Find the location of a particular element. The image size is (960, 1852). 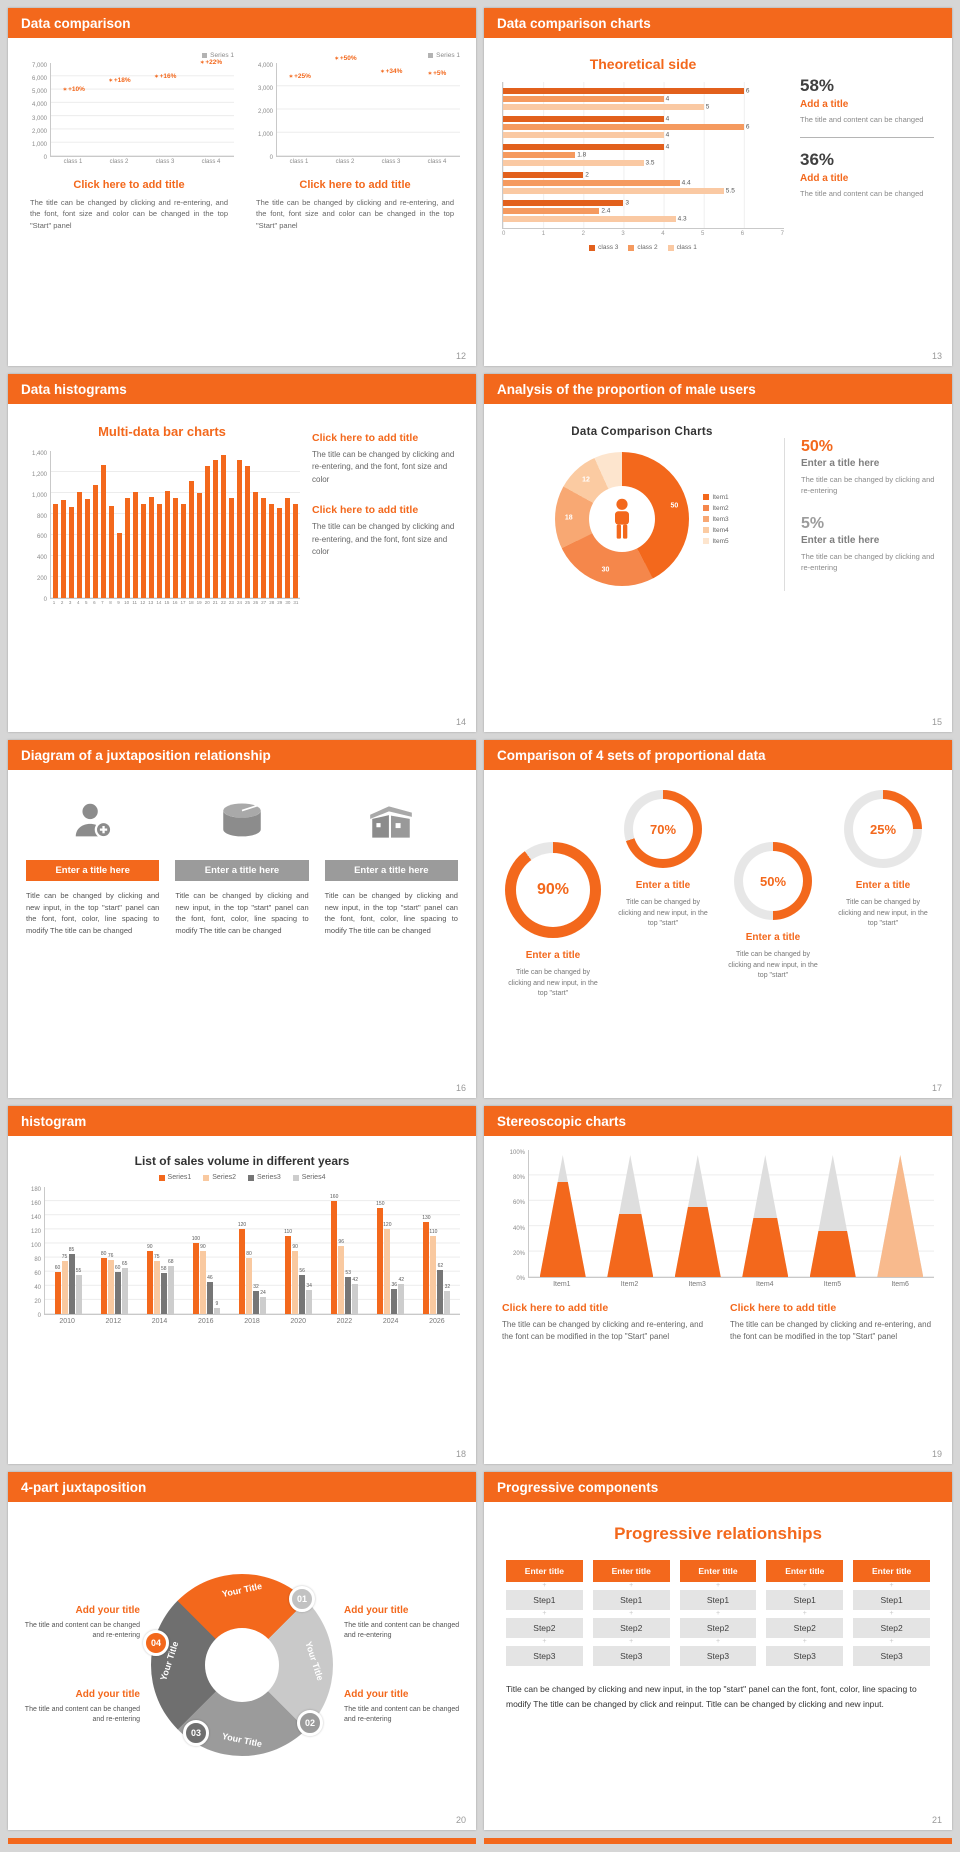

slide-content: Data Comparison Charts 50 30 18 12 Item is located at coordinates (718, 497).